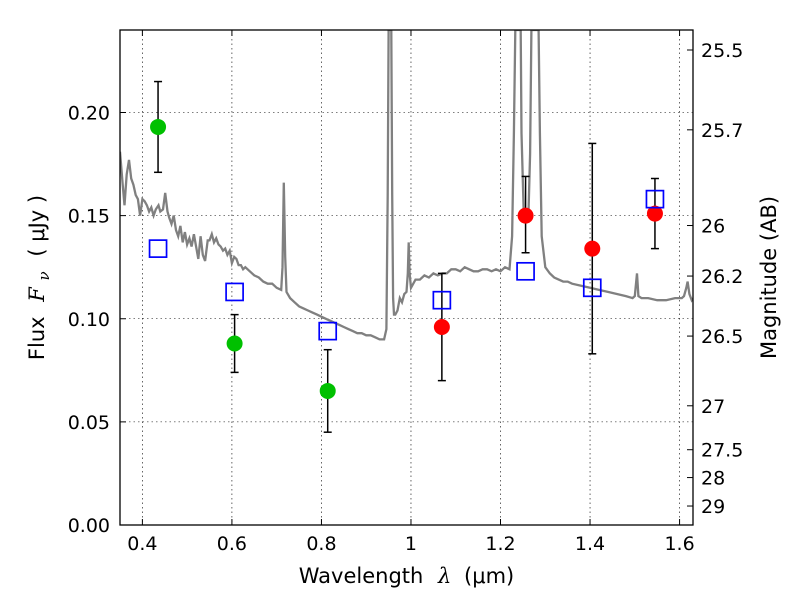  I want to click on y2-tick-label: 27.5, so click(722, 451).